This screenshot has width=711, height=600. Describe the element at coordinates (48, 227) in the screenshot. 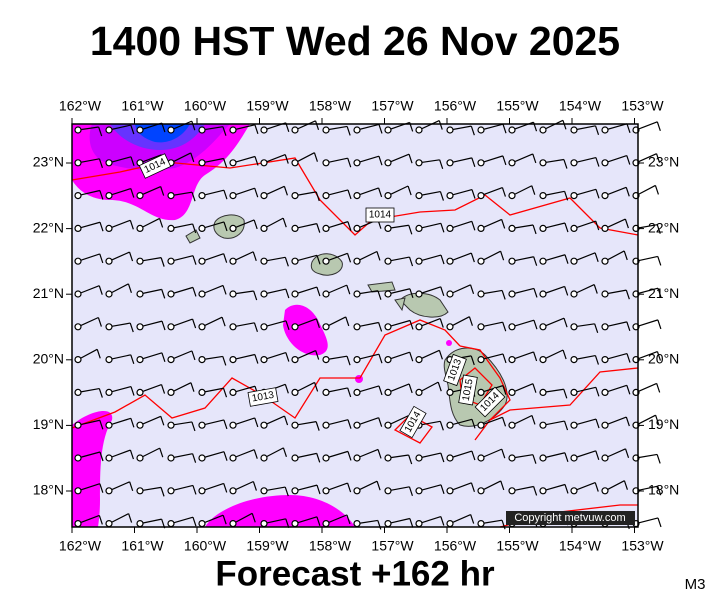

I see `lat-label: 22°N` at that location.